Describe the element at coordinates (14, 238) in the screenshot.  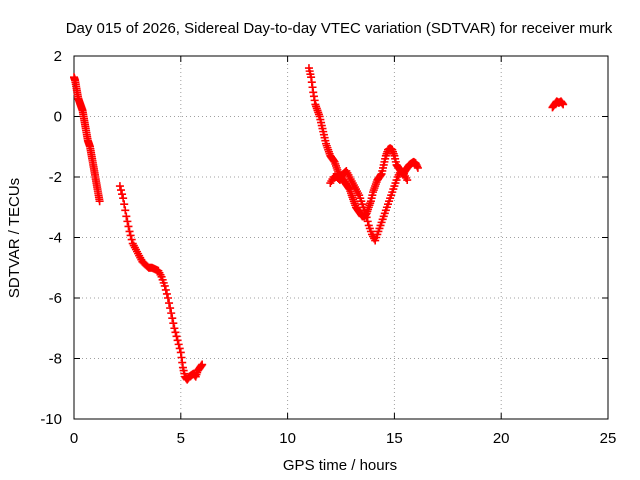
I see `y-axis-label: SDTVAR / TECUs` at that location.